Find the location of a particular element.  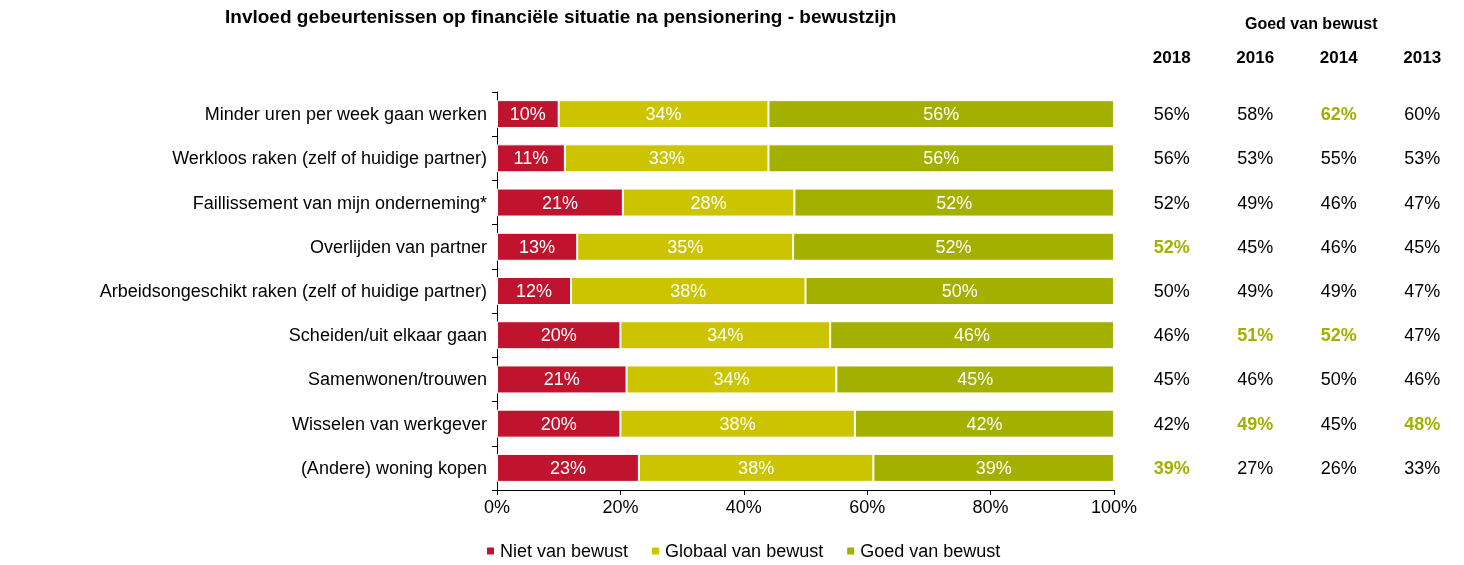

data-label: 58% is located at coordinates (1255, 114).